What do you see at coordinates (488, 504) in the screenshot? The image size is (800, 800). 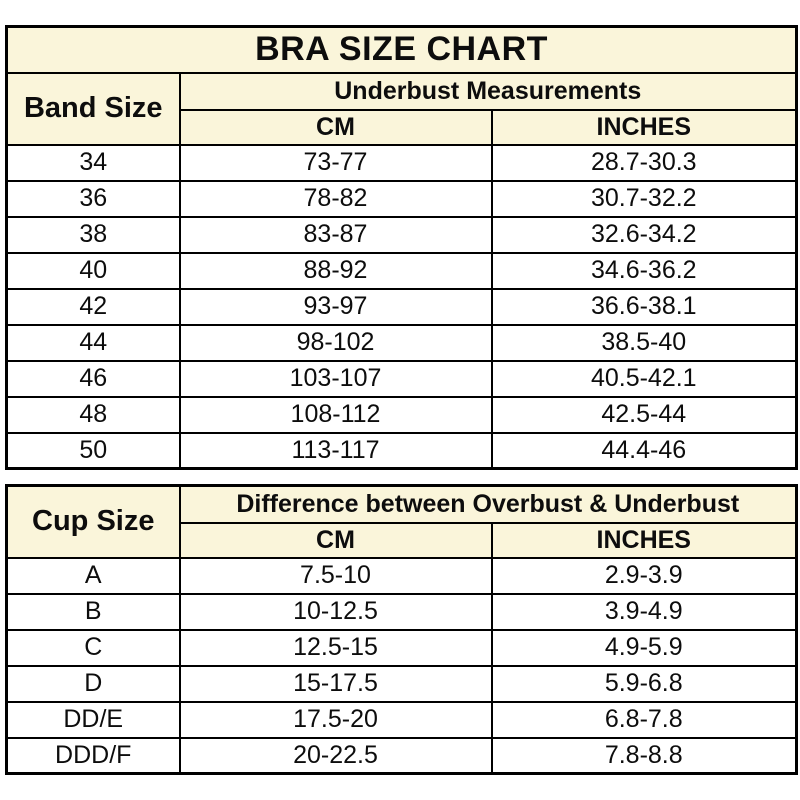 I see `difference-group-header: Difference between Overbust & Underbust` at bounding box center [488, 504].